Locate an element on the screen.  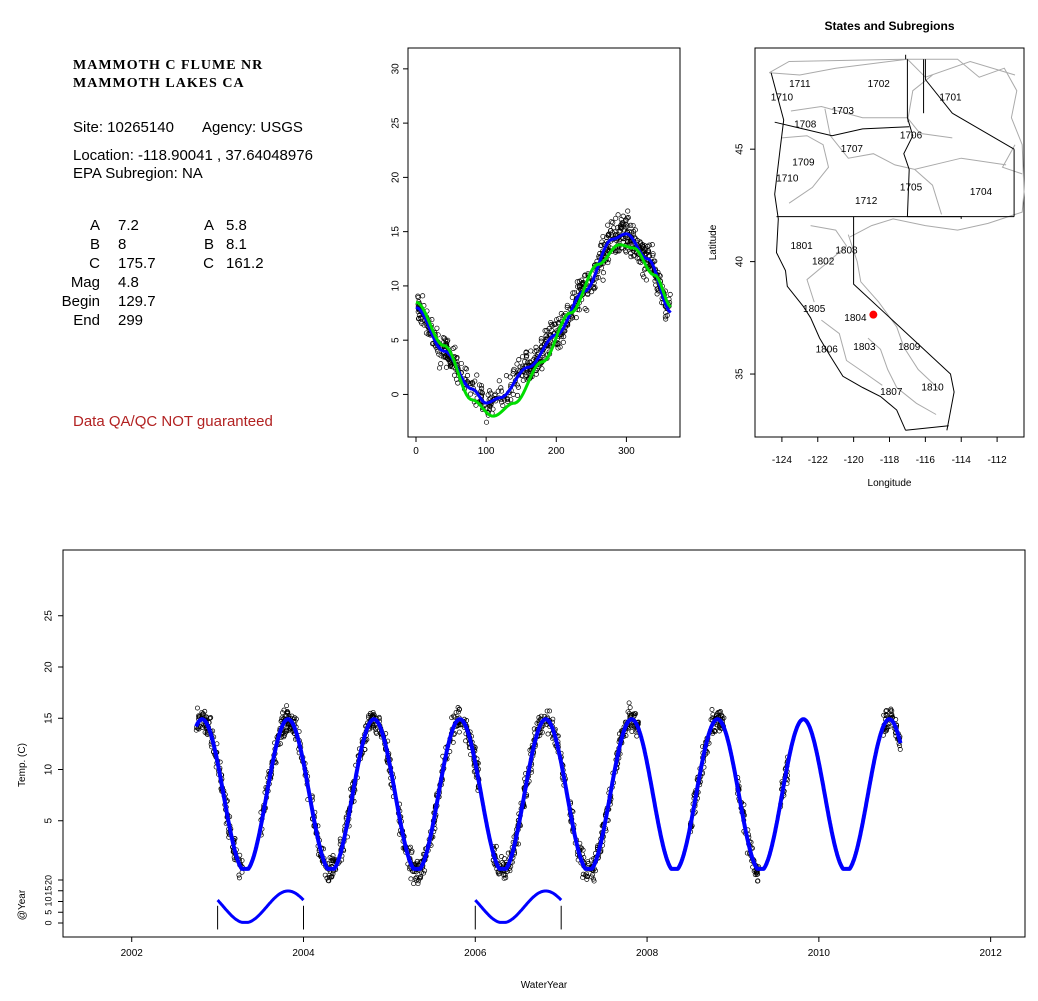
subregion-label: 1804 is located at coordinates (855, 318).